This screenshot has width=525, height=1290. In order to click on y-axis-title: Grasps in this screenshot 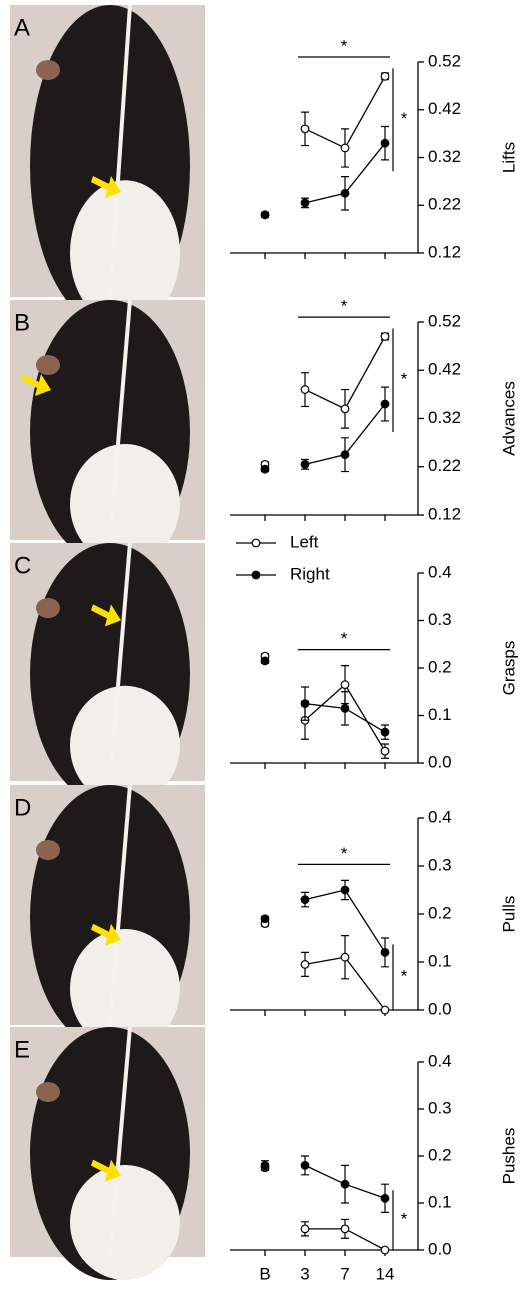, I will do `click(508, 668)`.